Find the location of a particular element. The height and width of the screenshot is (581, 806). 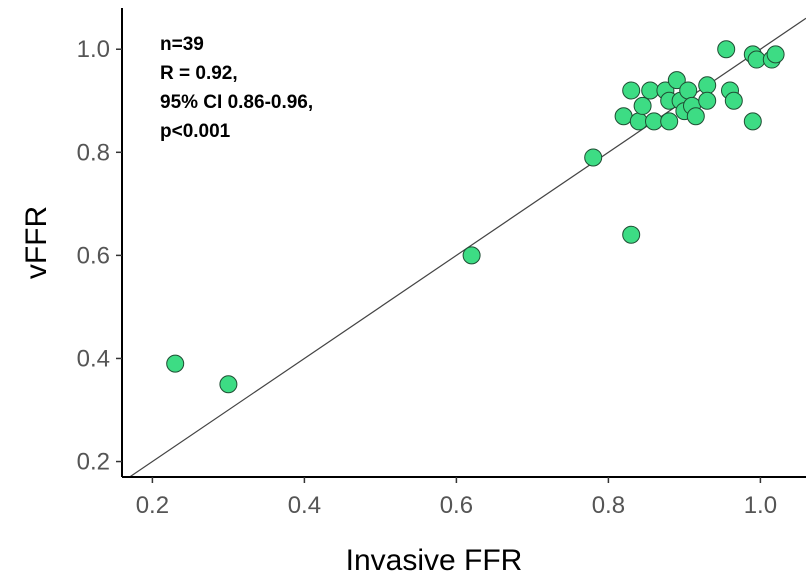

x-tick-label-2: 0.6 is located at coordinates (456, 505).